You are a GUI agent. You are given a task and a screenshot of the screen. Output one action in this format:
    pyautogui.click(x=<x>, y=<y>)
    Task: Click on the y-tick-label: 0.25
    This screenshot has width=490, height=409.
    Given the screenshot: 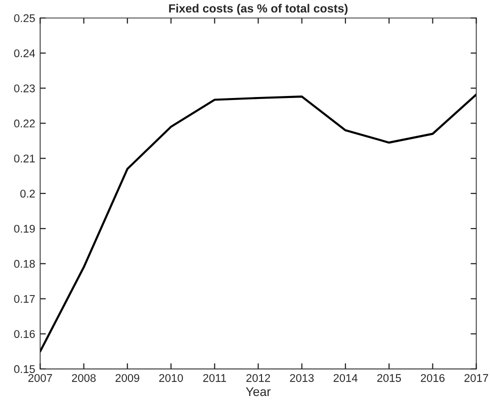 What is the action you would take?
    pyautogui.click(x=24, y=18)
    